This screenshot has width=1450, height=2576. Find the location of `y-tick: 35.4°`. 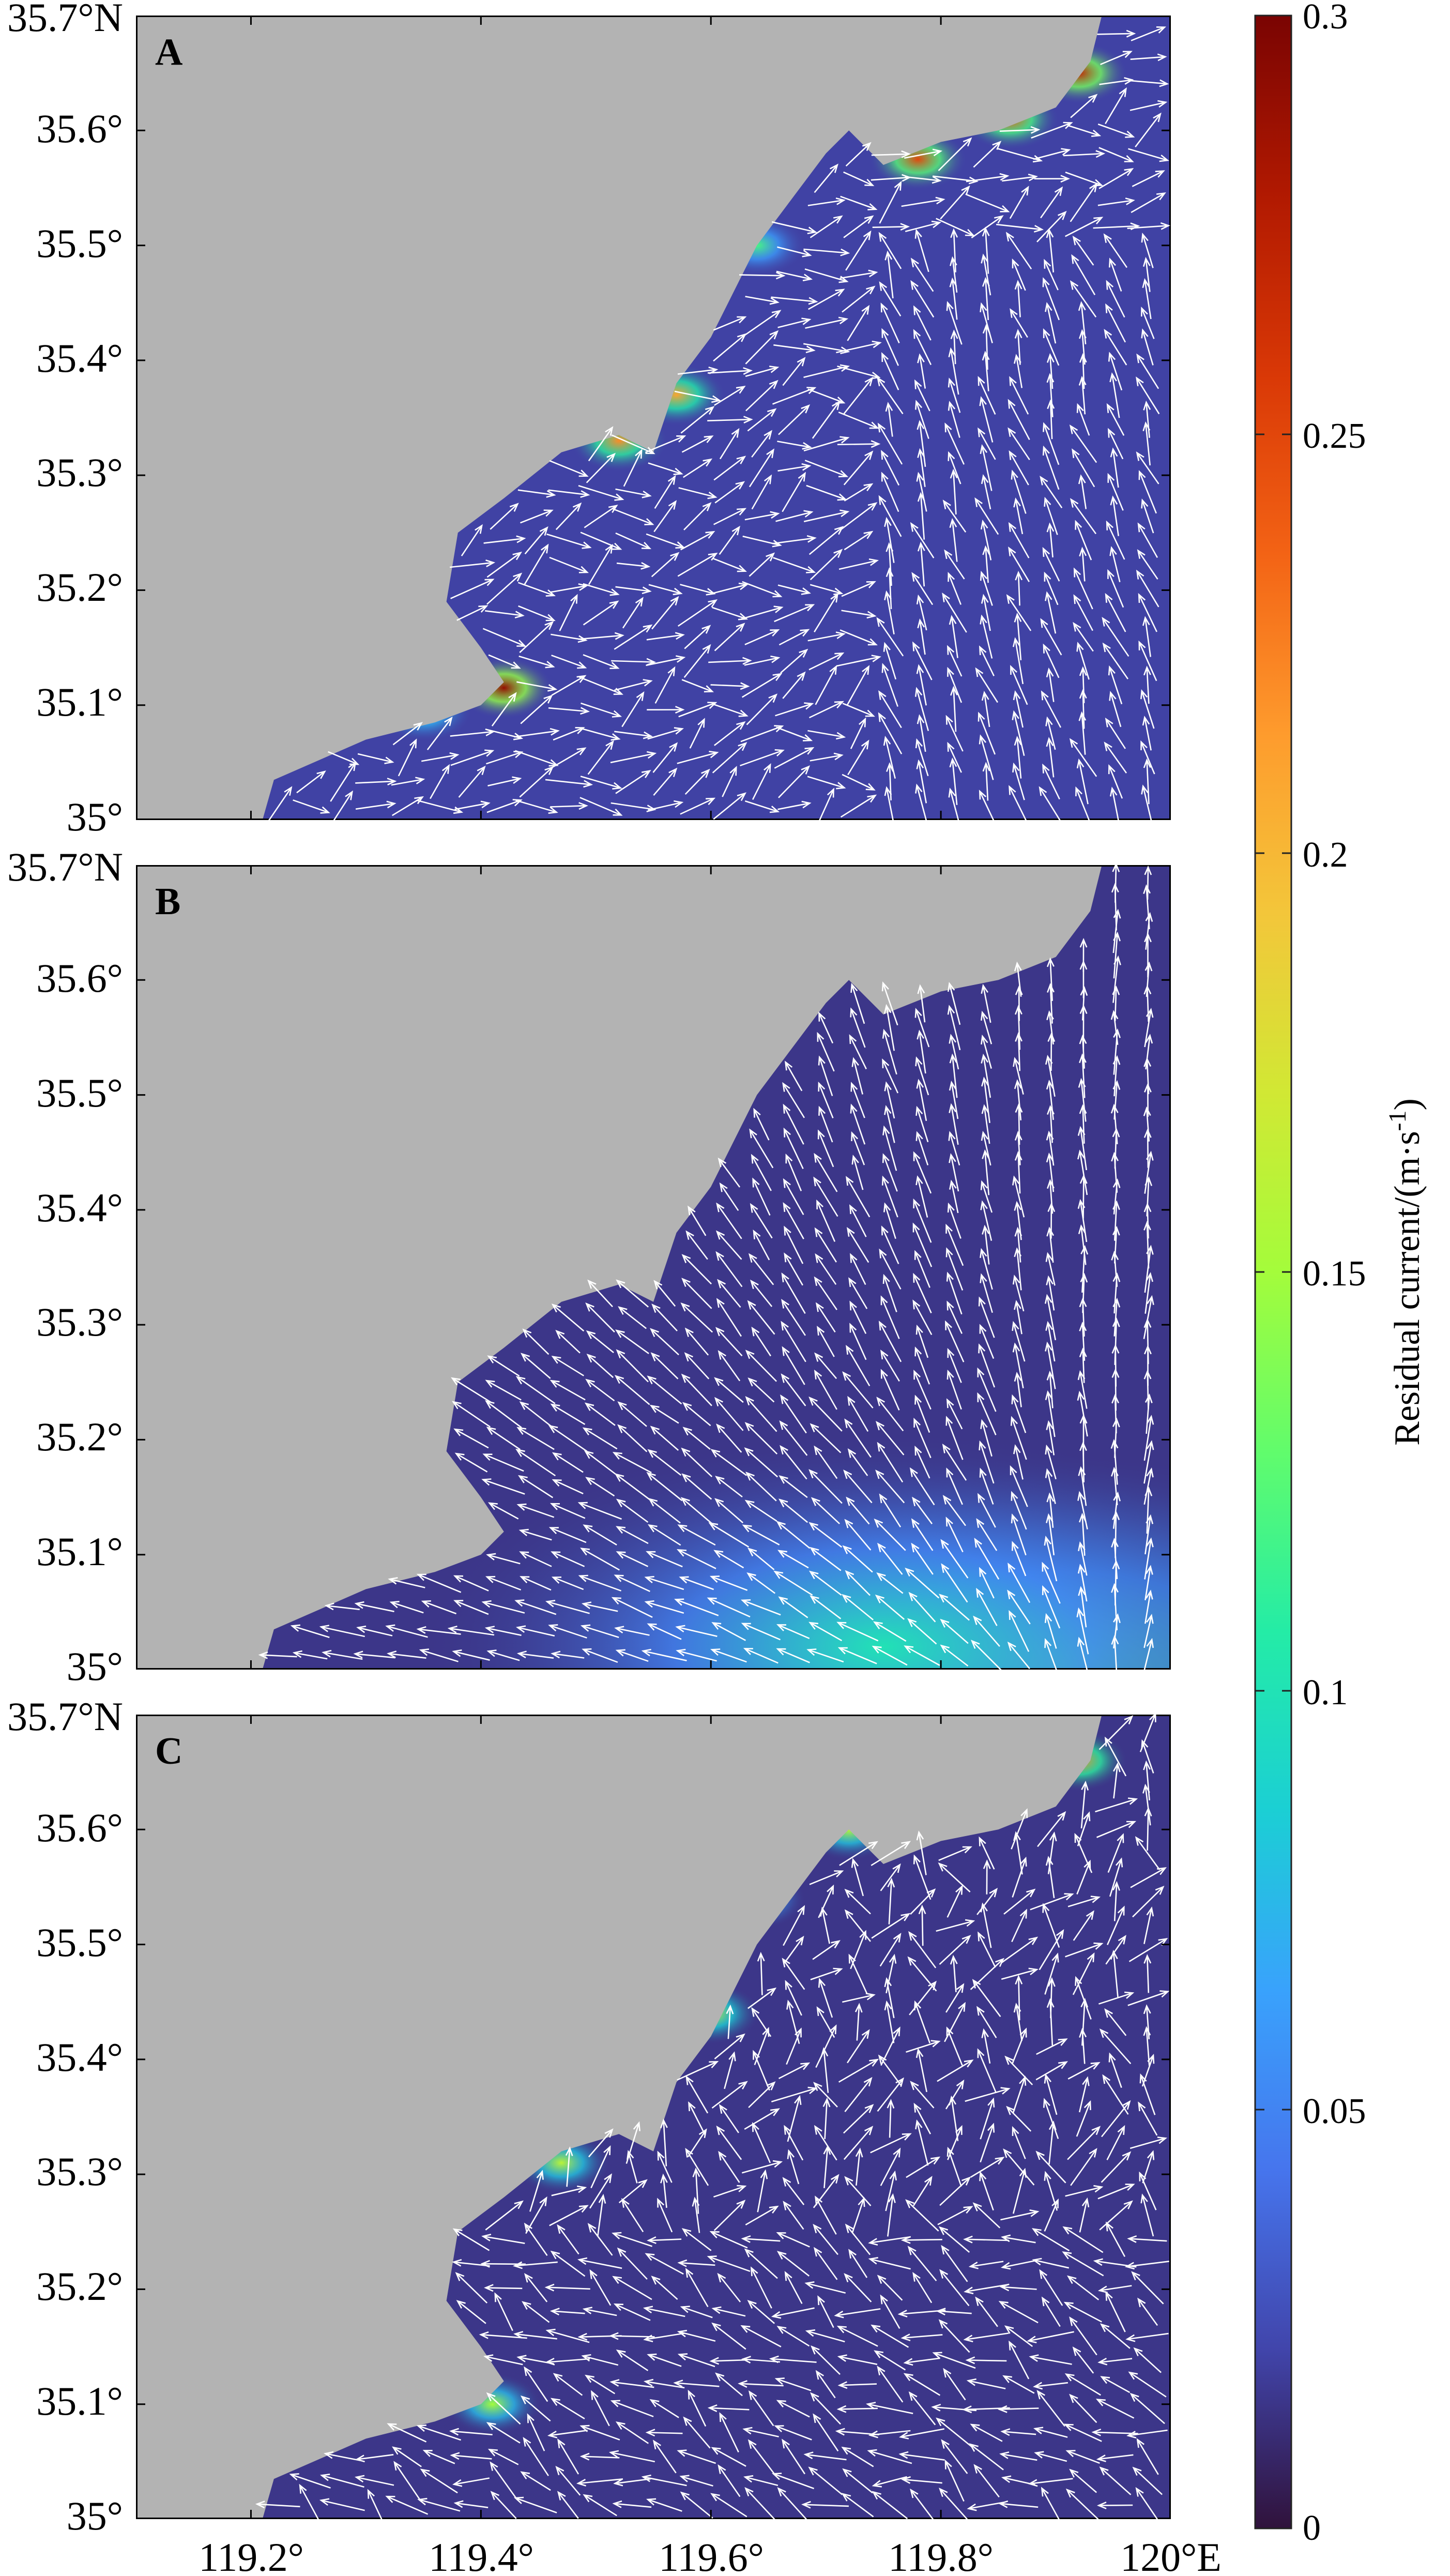

y-tick: 35.4° is located at coordinates (80, 358).